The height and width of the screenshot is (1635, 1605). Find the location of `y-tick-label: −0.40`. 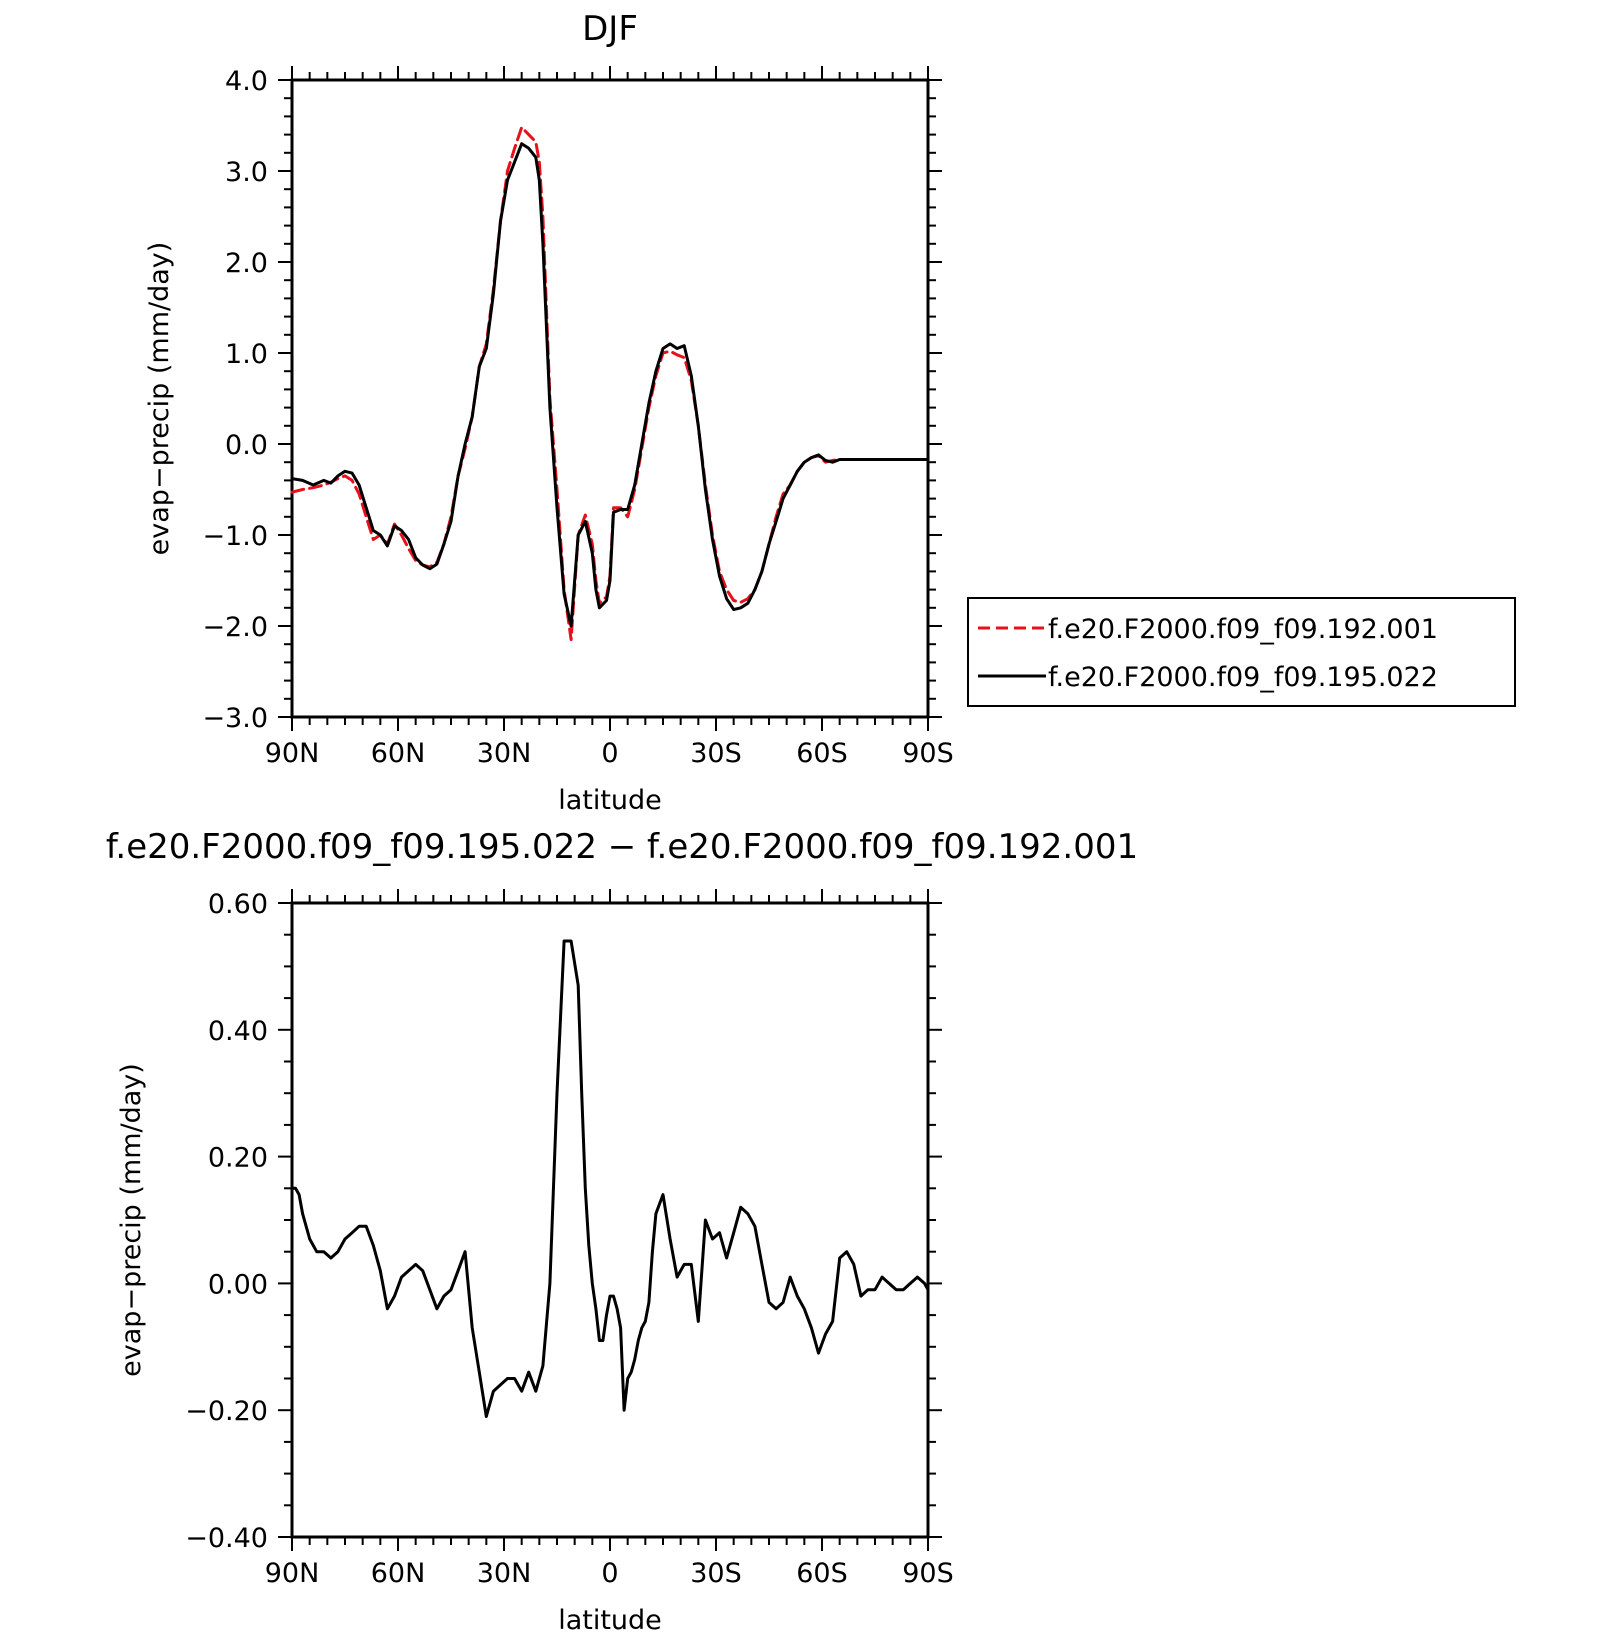

y-tick-label: −0.40 is located at coordinates (226, 1538).